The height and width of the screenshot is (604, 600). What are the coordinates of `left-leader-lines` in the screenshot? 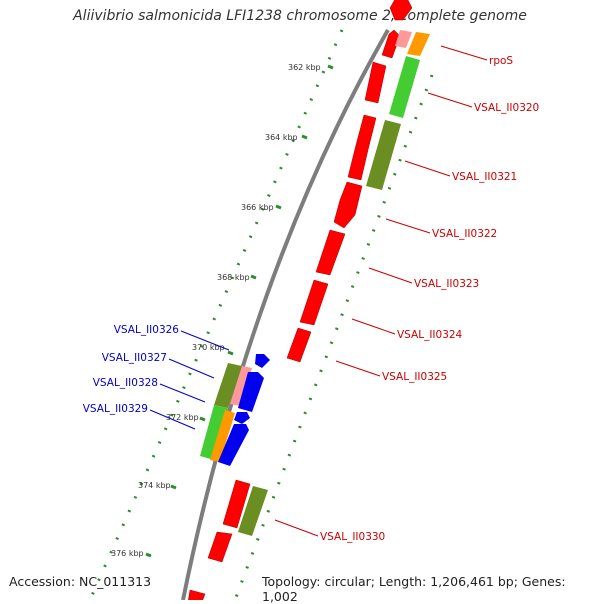 It's located at (189, 380).